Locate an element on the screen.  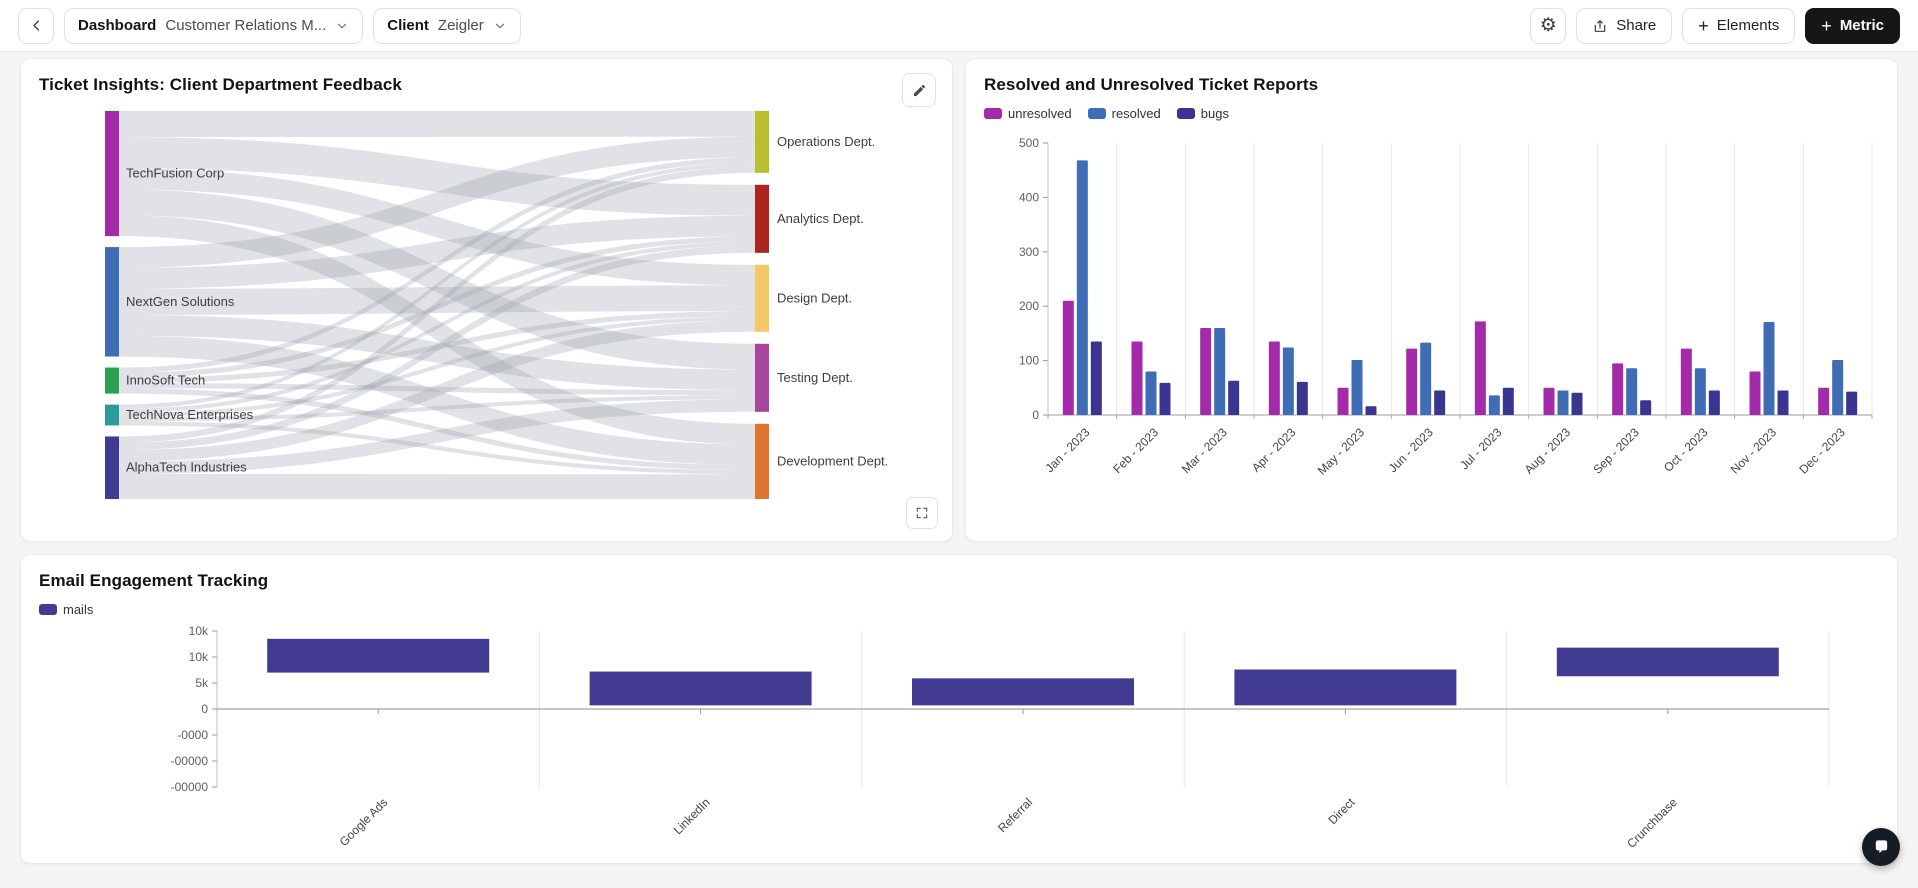
sankey-node-label: InnoSoft Tech is located at coordinates (165, 380).